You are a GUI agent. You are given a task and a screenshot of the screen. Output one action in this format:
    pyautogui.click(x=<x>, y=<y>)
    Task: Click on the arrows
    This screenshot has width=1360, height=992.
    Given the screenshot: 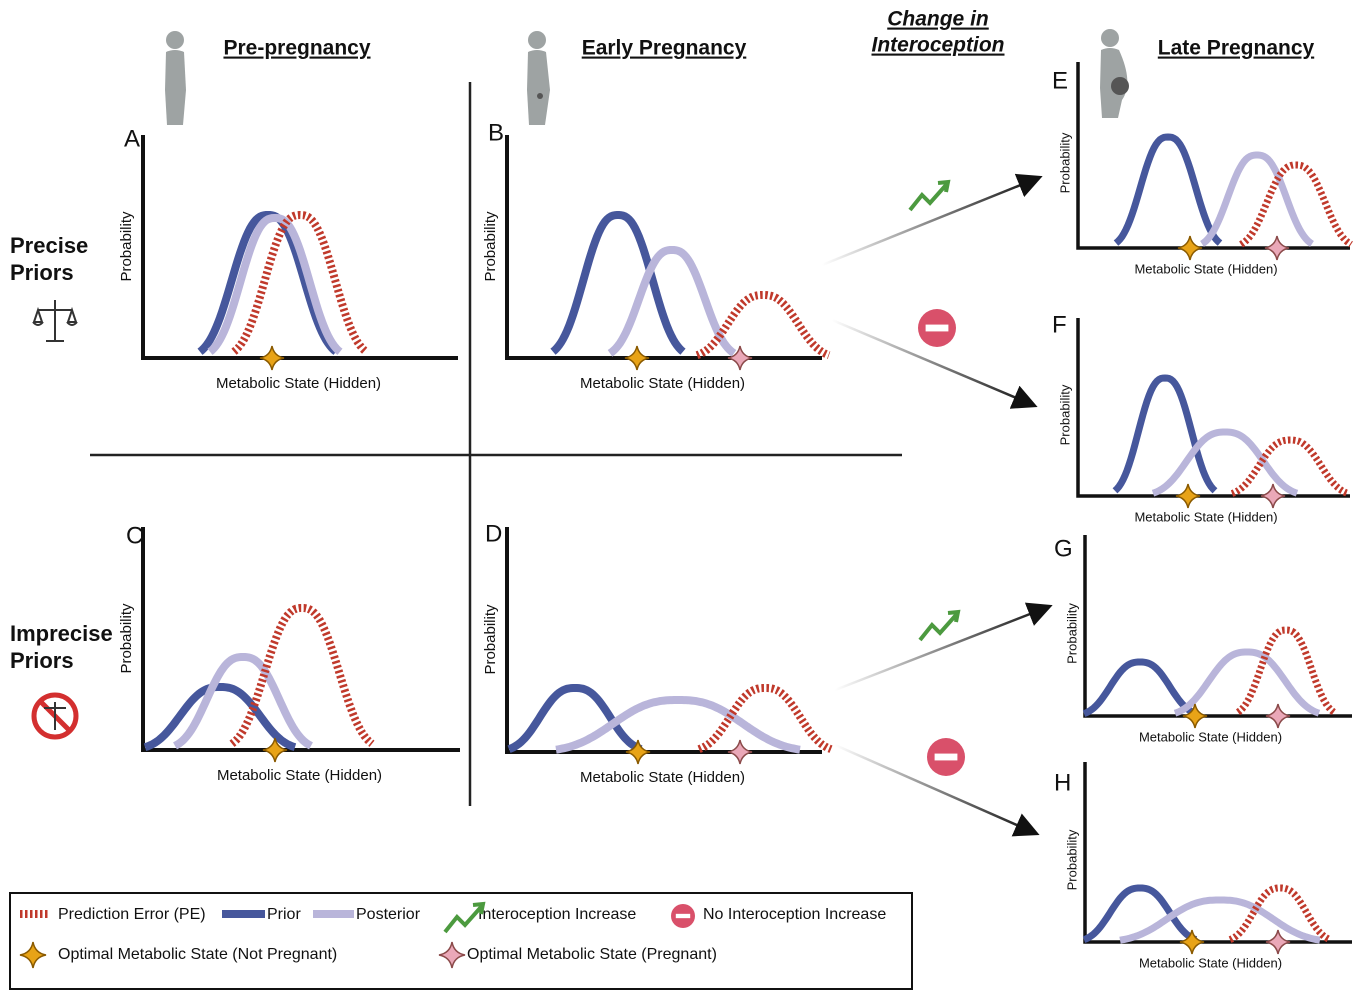 What is the action you would take?
    pyautogui.click(x=937, y=505)
    